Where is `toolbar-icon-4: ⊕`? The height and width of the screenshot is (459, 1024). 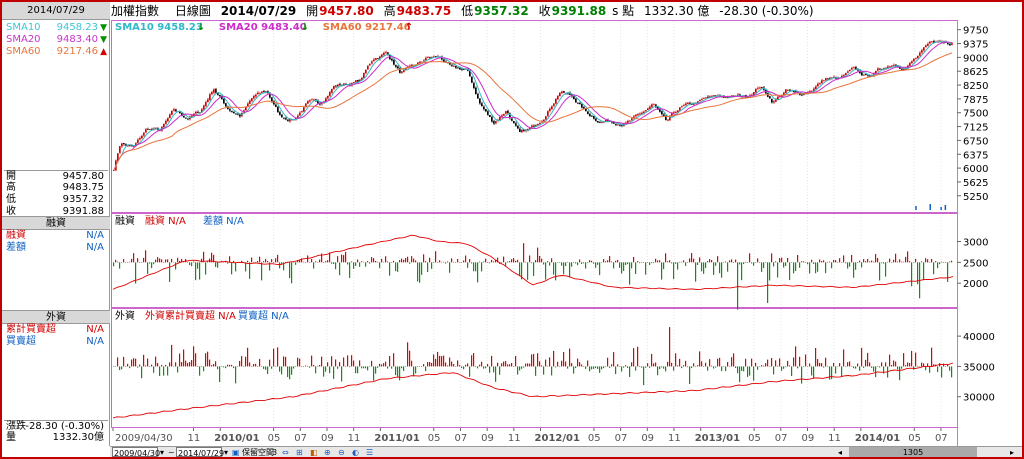 toolbar-icon-4: ⊕ is located at coordinates (327, 452).